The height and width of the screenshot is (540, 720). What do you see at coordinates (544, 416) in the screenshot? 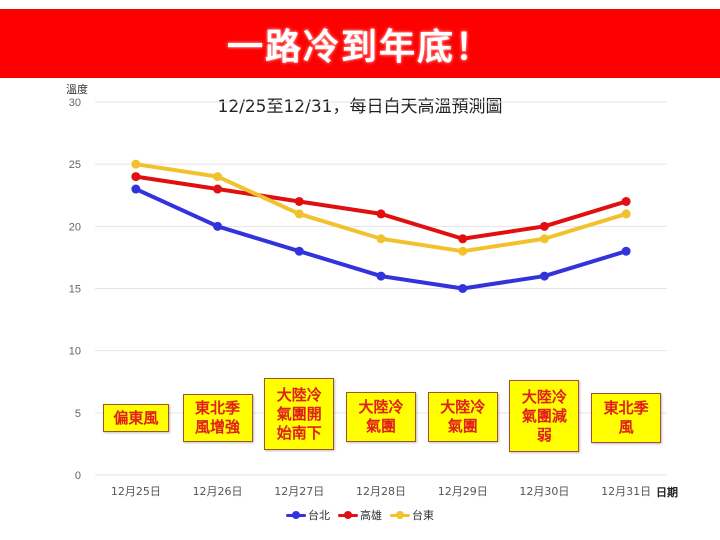
I see `annotation-box: 大陸冷 氣團減 弱` at bounding box center [544, 416].